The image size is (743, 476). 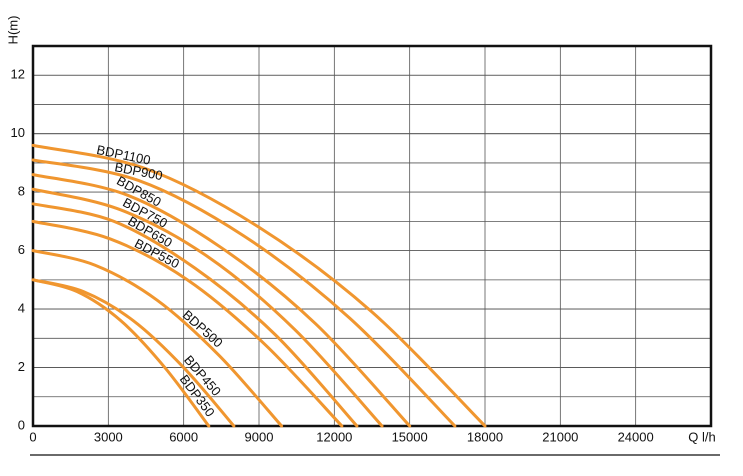 I want to click on x-tick-label: 0, so click(x=32, y=436).